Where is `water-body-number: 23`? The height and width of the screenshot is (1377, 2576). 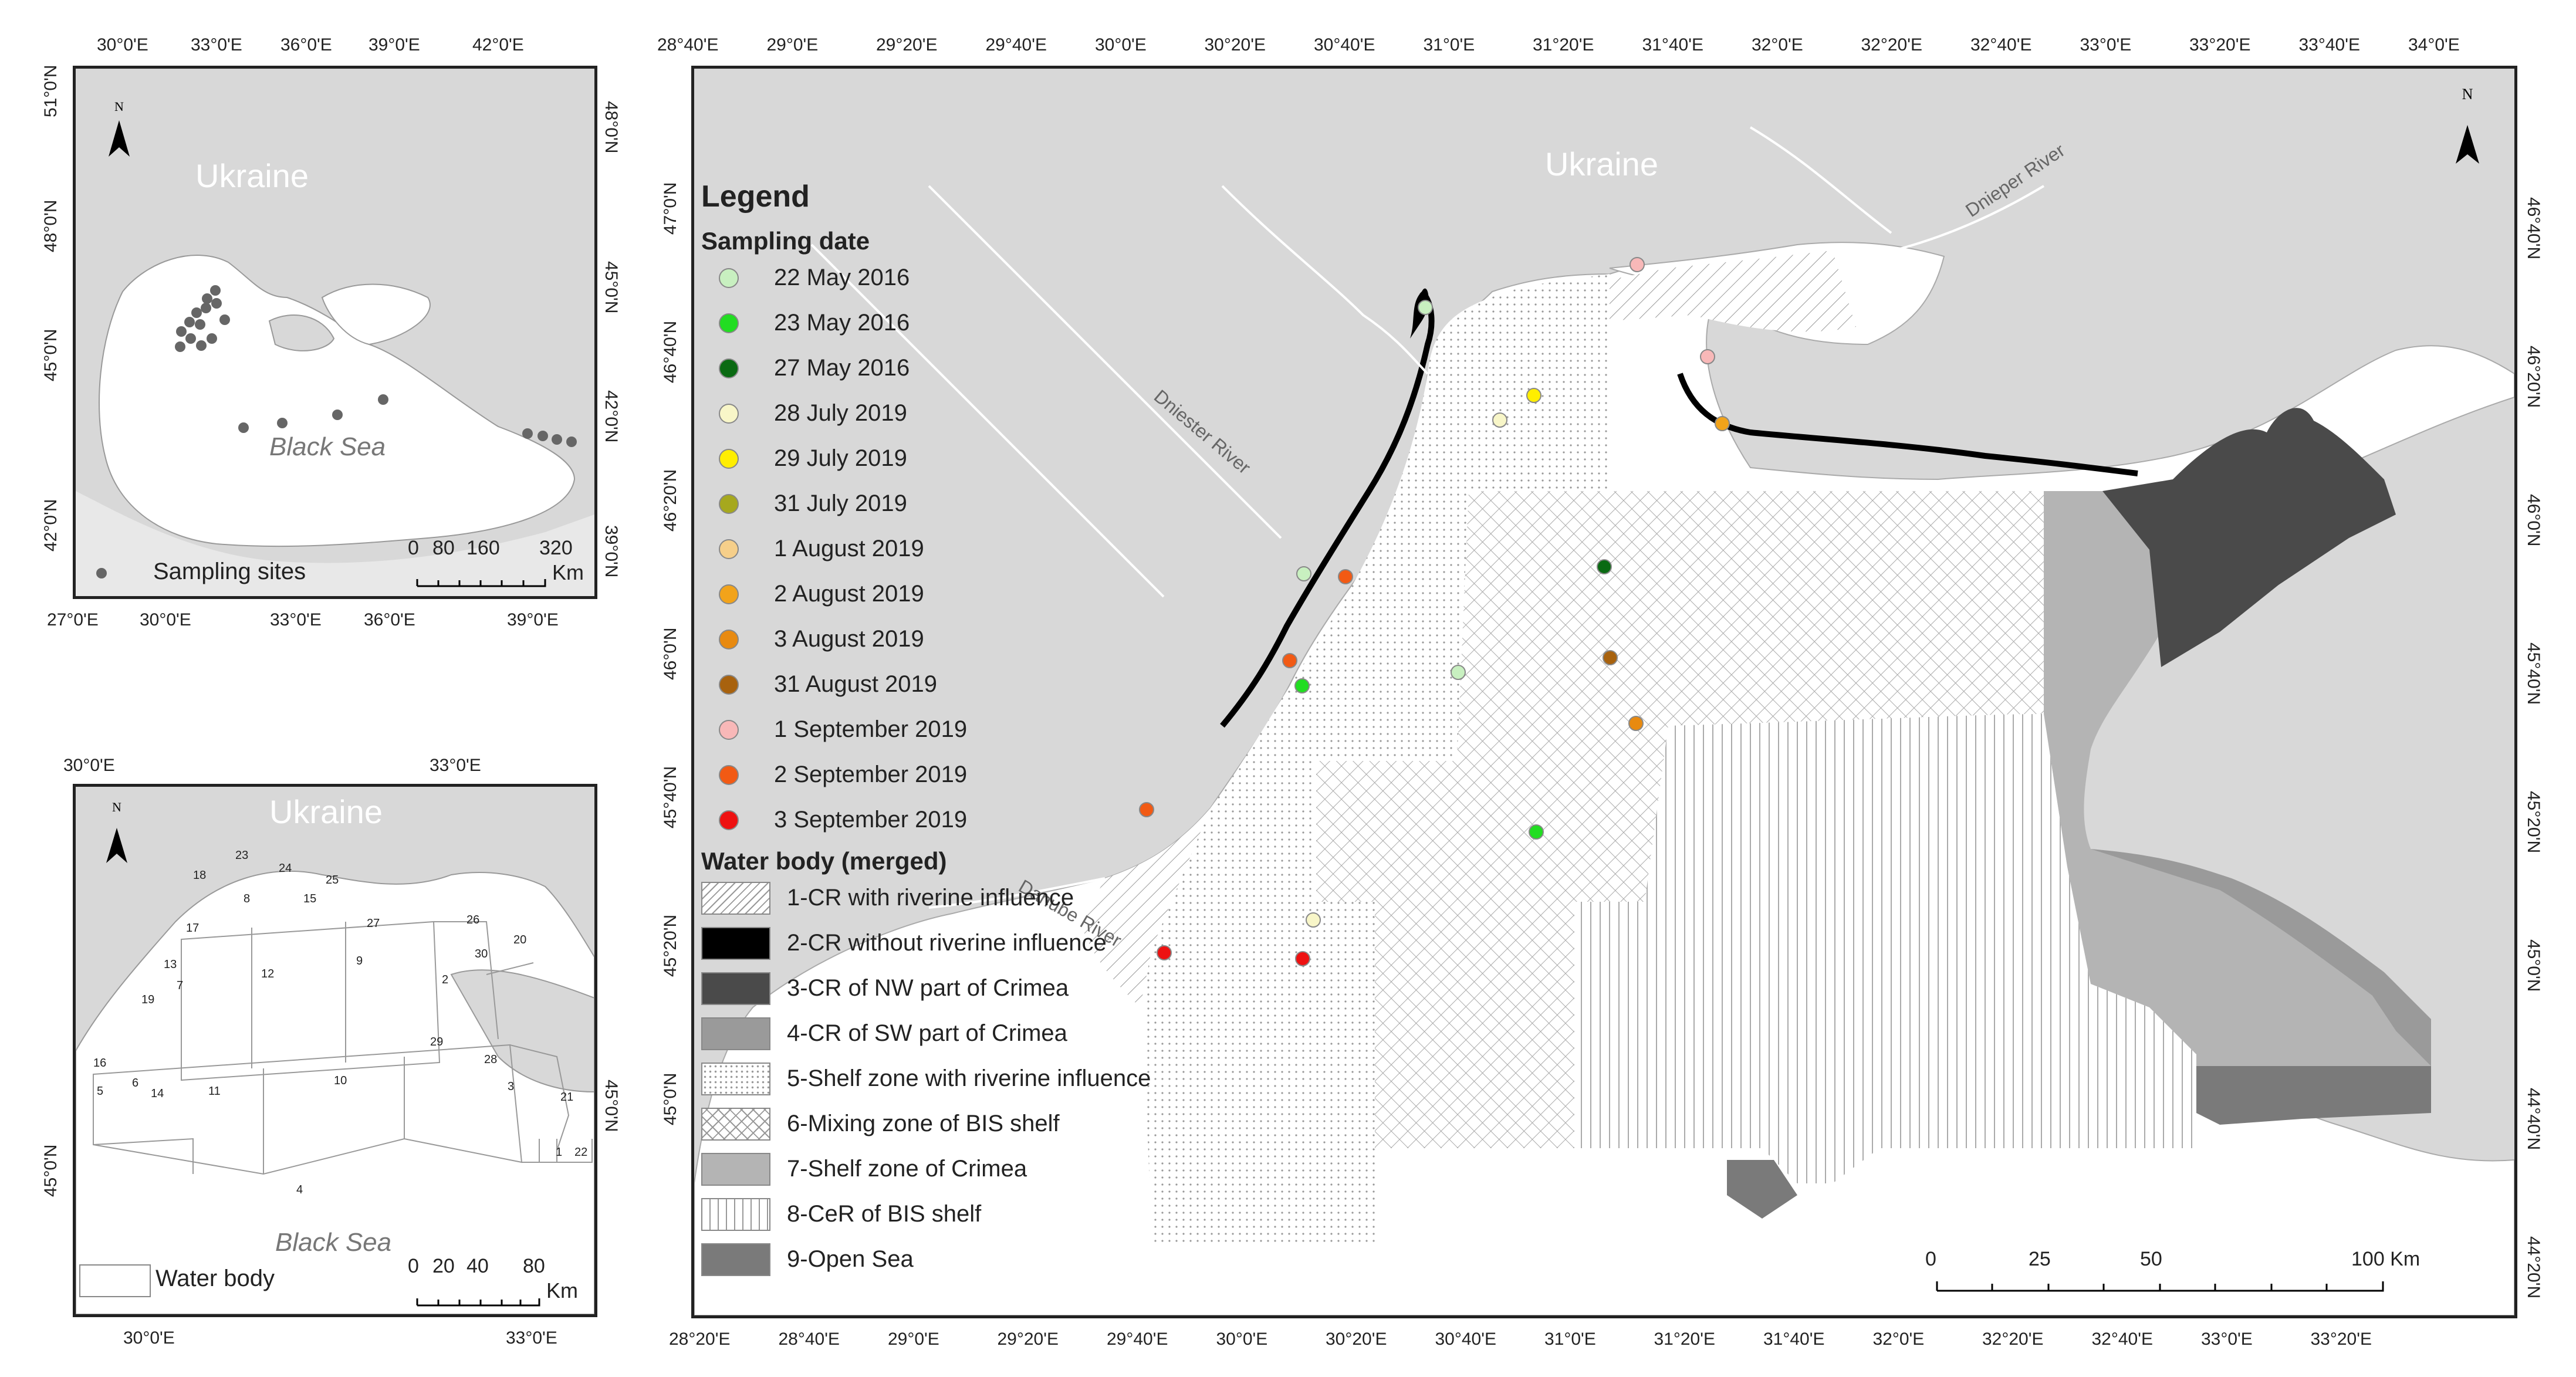 water-body-number: 23 is located at coordinates (242, 856).